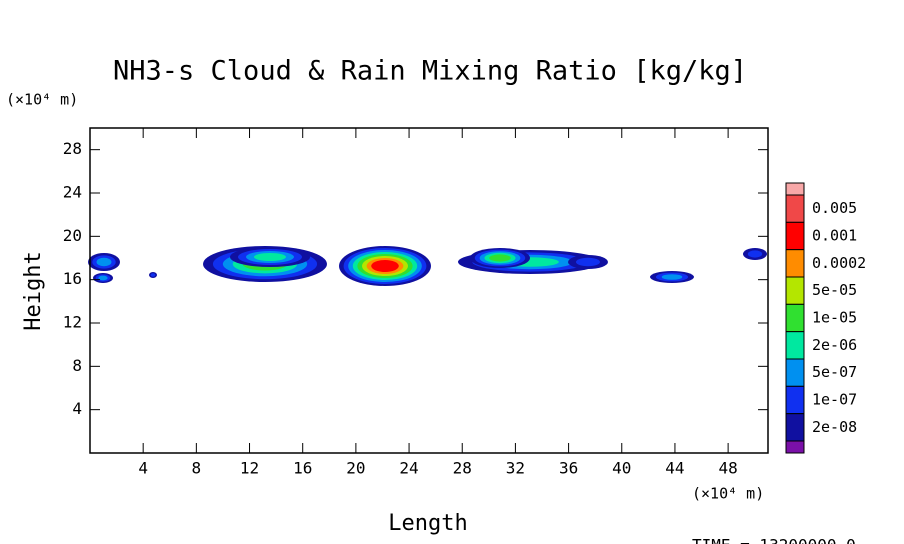 This screenshot has height=544, width=904. I want to click on x-axis-label: Length, so click(427, 523).